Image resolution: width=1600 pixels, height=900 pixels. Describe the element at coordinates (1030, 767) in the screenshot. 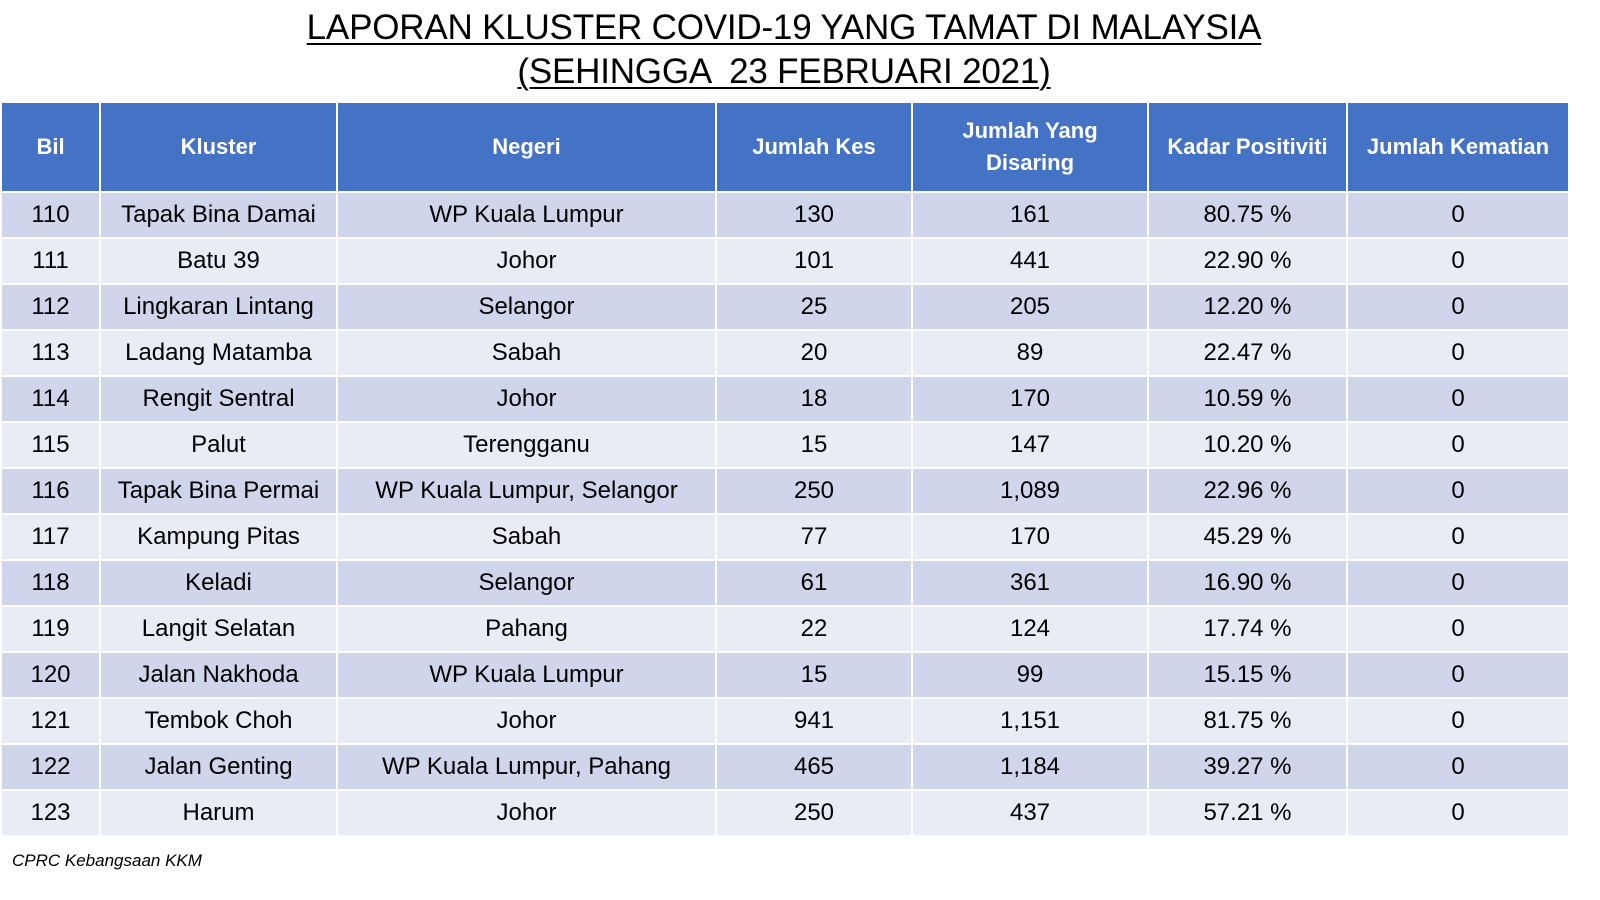

I see `cell-jumlah-disaring: 1,184` at that location.